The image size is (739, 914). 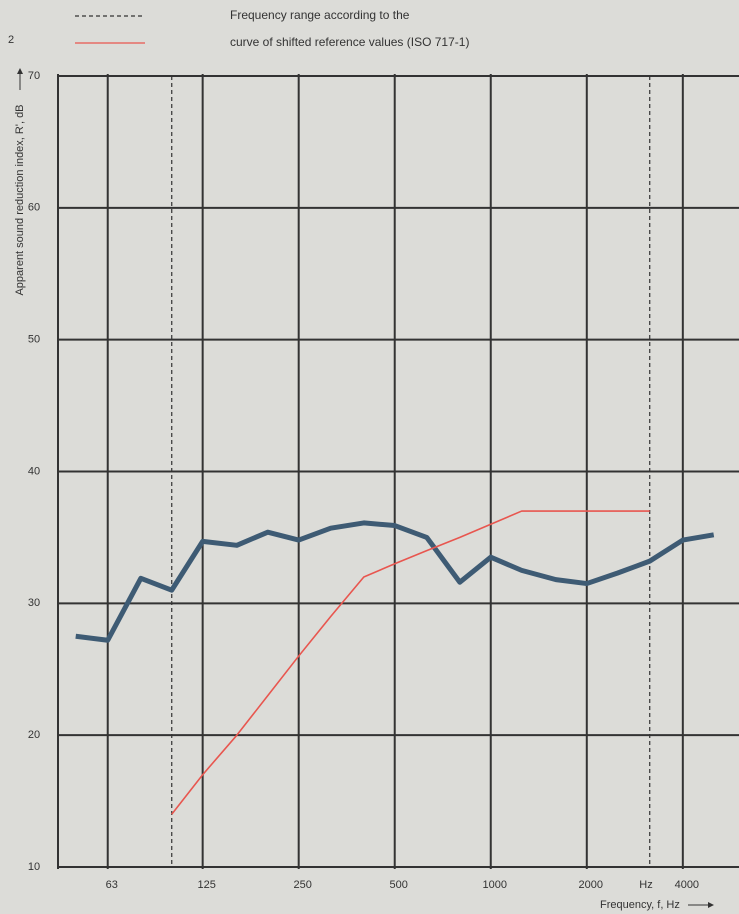 What do you see at coordinates (687, 885) in the screenshot?
I see `x-tick-label: 4000` at bounding box center [687, 885].